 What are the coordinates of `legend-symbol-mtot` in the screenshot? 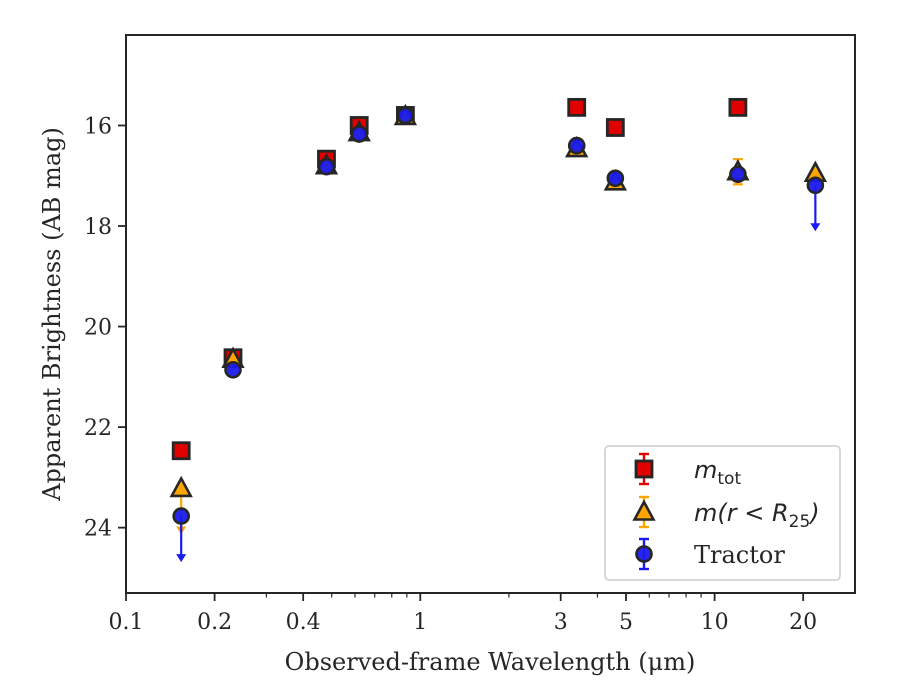 It's located at (644, 469).